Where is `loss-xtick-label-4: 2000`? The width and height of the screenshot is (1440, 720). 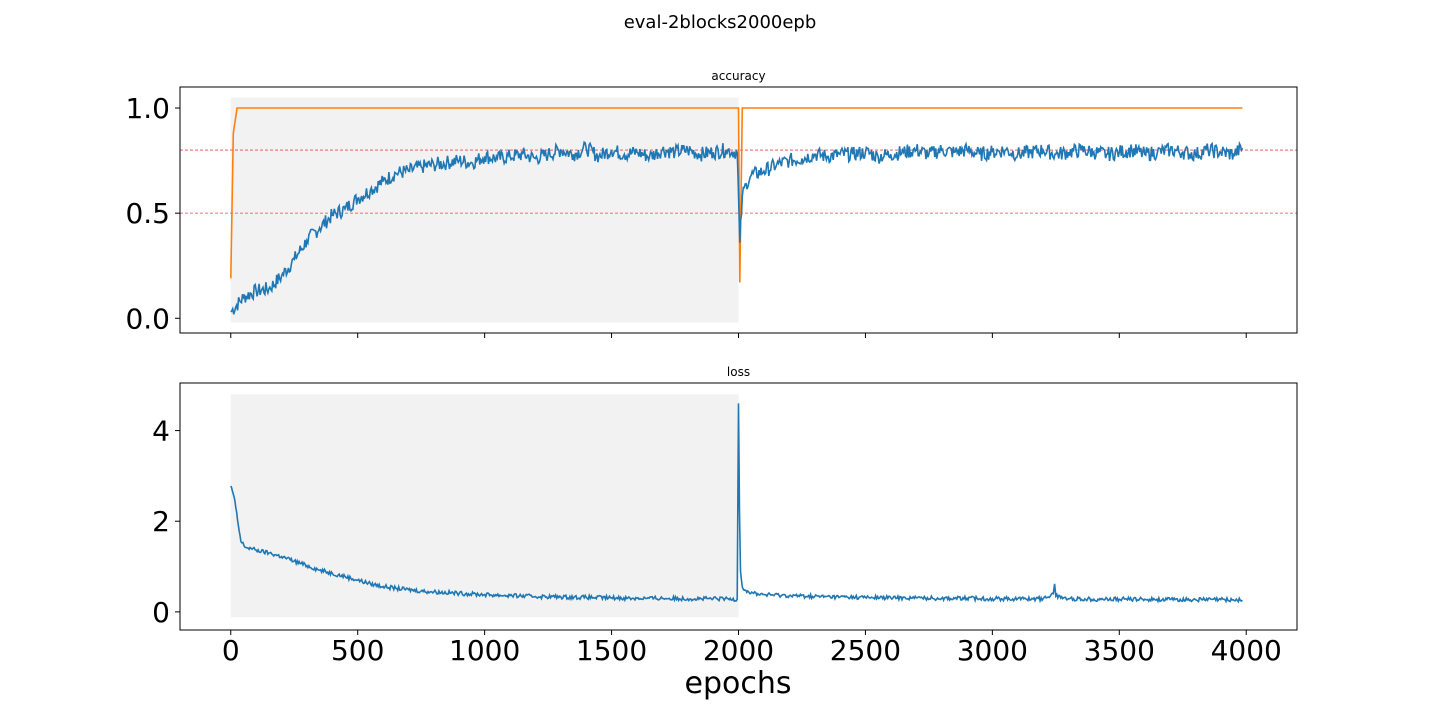
loss-xtick-label-4: 2000 is located at coordinates (738, 650).